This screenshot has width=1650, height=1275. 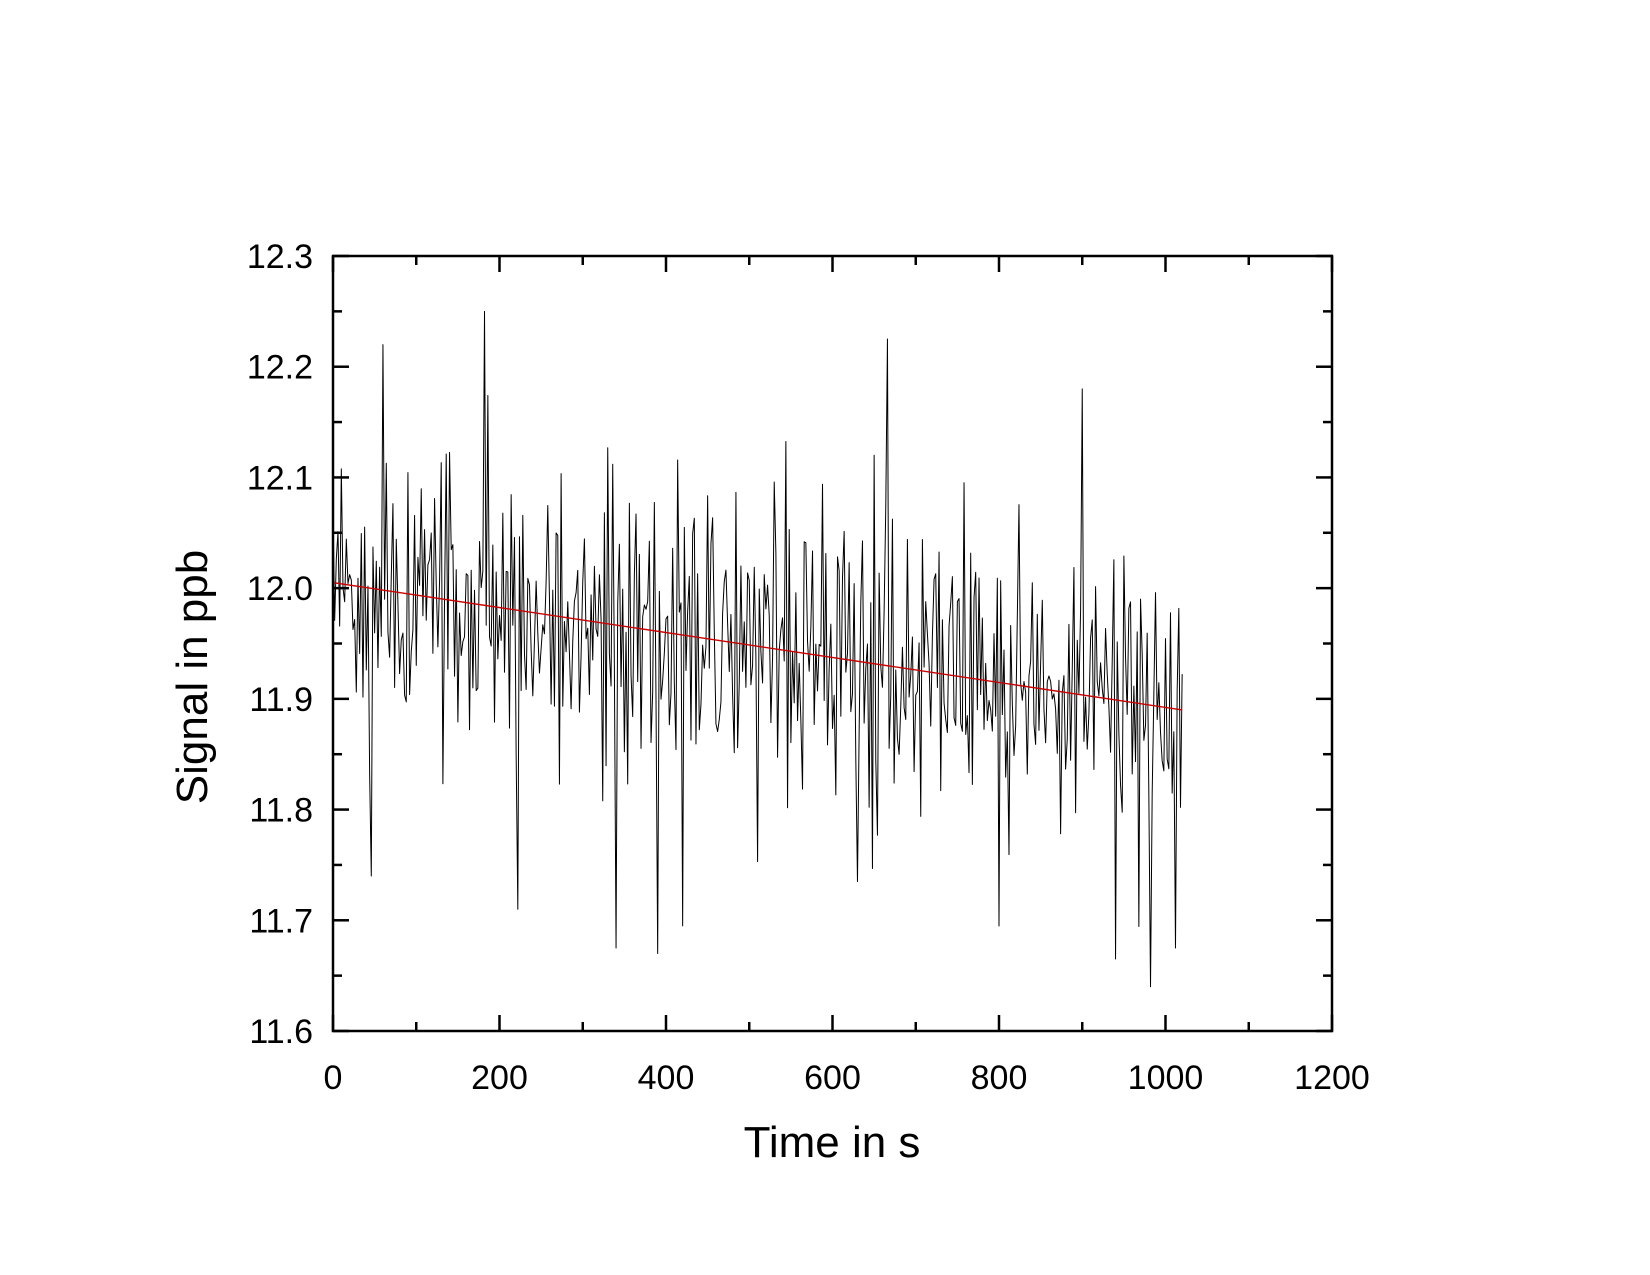 What do you see at coordinates (280, 368) in the screenshot?
I see `y-tick-label: 12.2` at bounding box center [280, 368].